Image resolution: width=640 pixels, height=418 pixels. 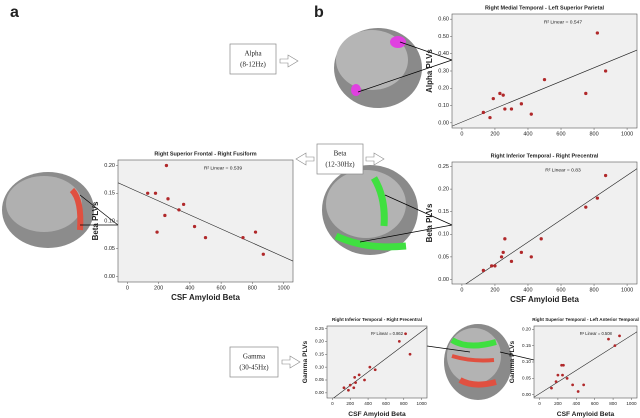 What do you see at coordinates (221, 288) in the screenshot?
I see `x-tick-label: 600` at bounding box center [221, 288].